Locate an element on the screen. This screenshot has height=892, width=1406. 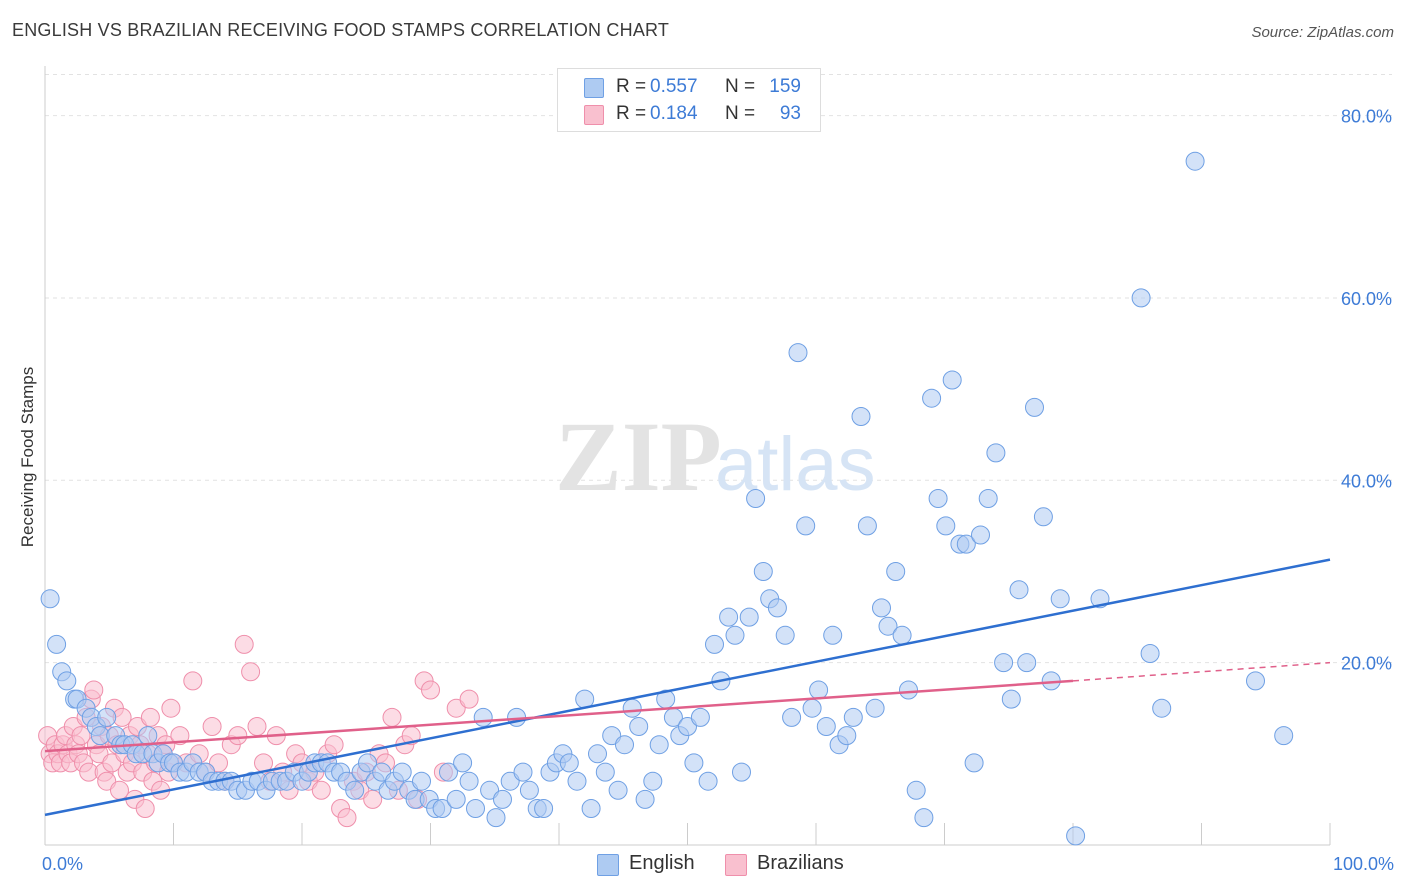
y-tick-label: 40.0% is located at coordinates (1366, 481).